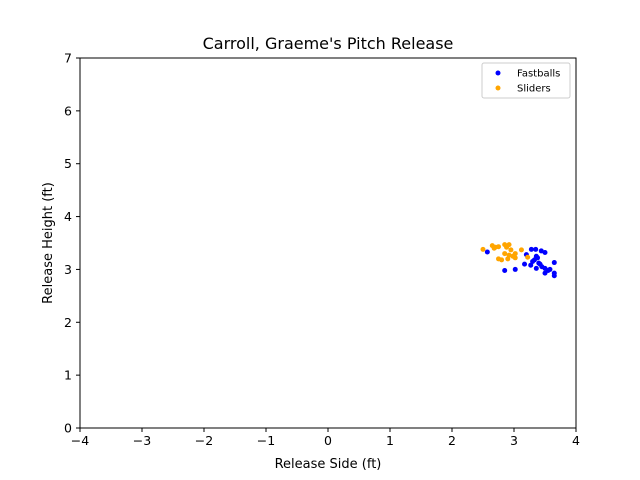  Describe the element at coordinates (390, 440) in the screenshot. I see `x-tick-label: 1` at that location.